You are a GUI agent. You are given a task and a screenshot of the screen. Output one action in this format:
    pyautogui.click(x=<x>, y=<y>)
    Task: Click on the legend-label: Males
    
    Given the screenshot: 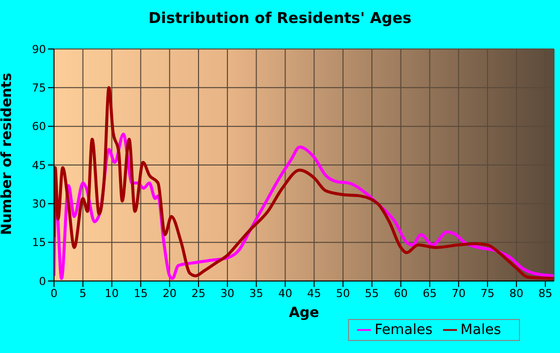 What is the action you would take?
    pyautogui.click(x=480, y=330)
    